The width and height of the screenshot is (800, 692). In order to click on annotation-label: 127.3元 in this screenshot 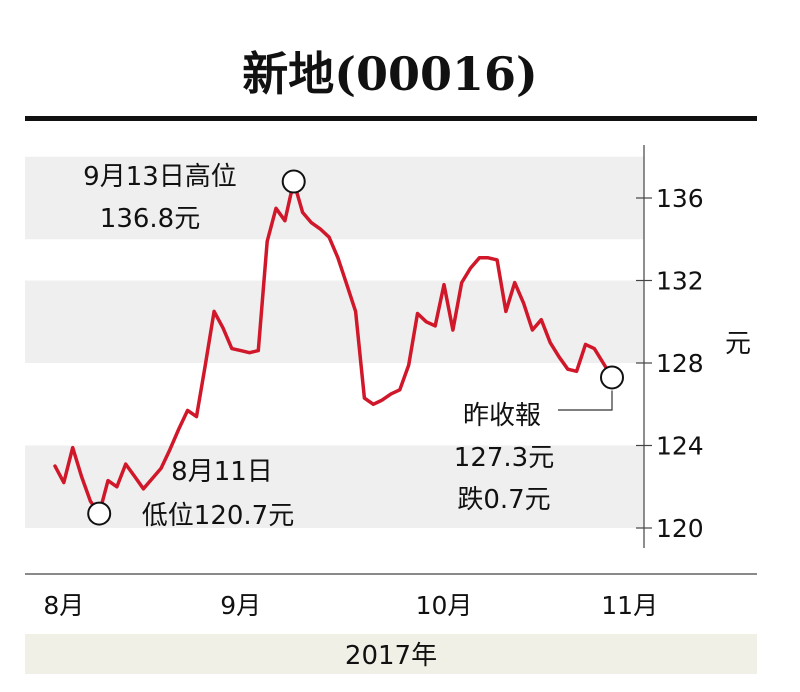, I will do `click(504, 458)`.